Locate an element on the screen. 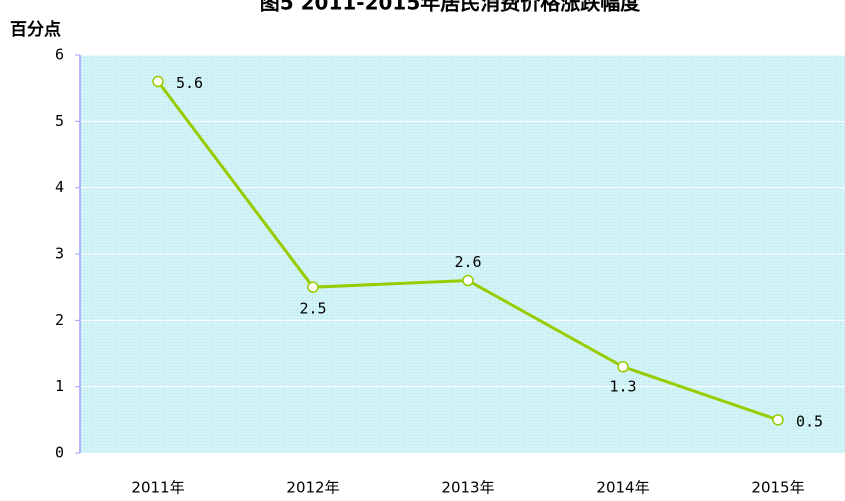 Image resolution: width=845 pixels, height=501 pixels. y-tick-label: 0 is located at coordinates (59, 453).